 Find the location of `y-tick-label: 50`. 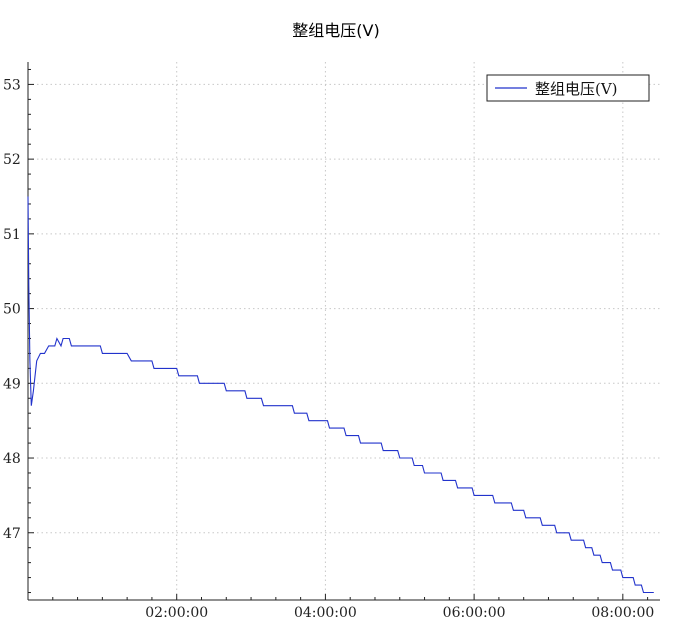

y-tick-label: 50 is located at coordinates (12, 310).